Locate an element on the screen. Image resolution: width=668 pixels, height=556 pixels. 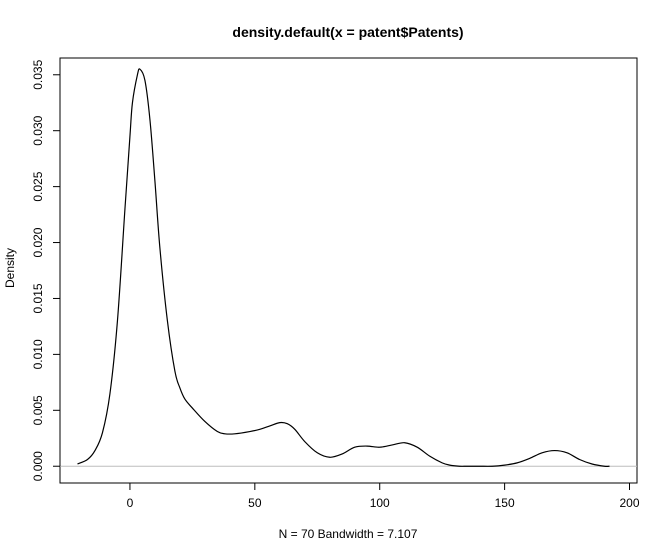
x-axis: 0 50 100 150 200 is located at coordinates (383, 496).